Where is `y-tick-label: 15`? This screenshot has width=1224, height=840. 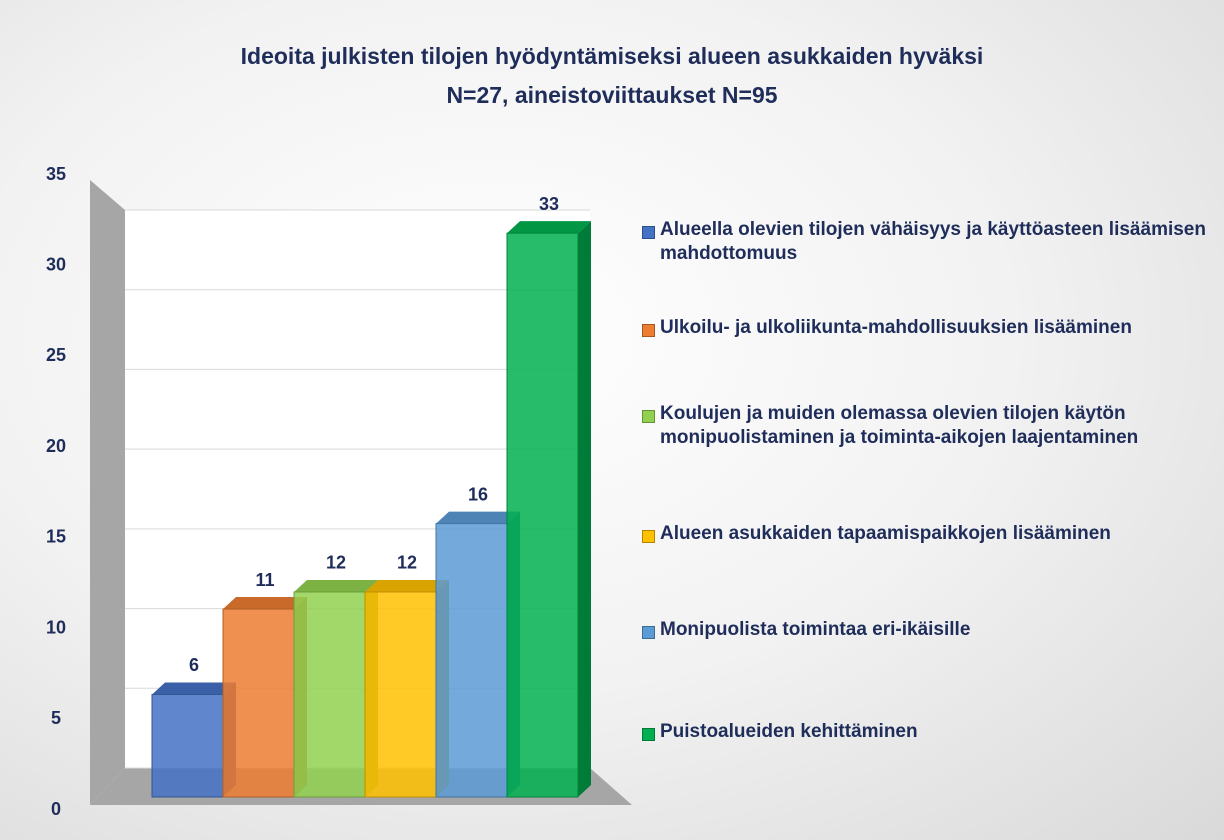
y-tick-label: 15 is located at coordinates (56, 537).